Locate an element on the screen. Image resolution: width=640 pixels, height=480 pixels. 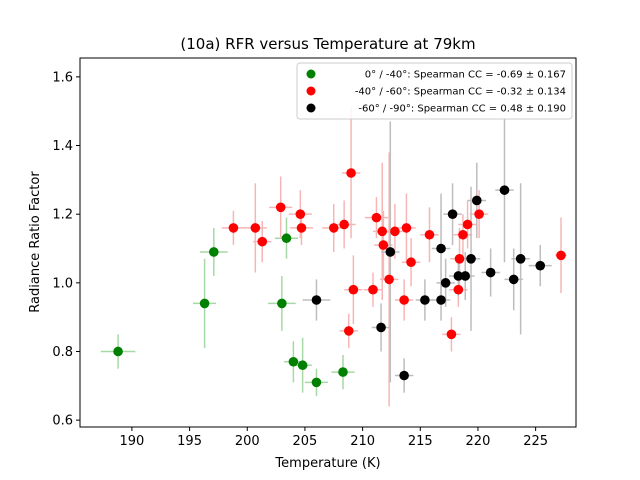
x-tick-label: 215 is located at coordinates (420, 441).